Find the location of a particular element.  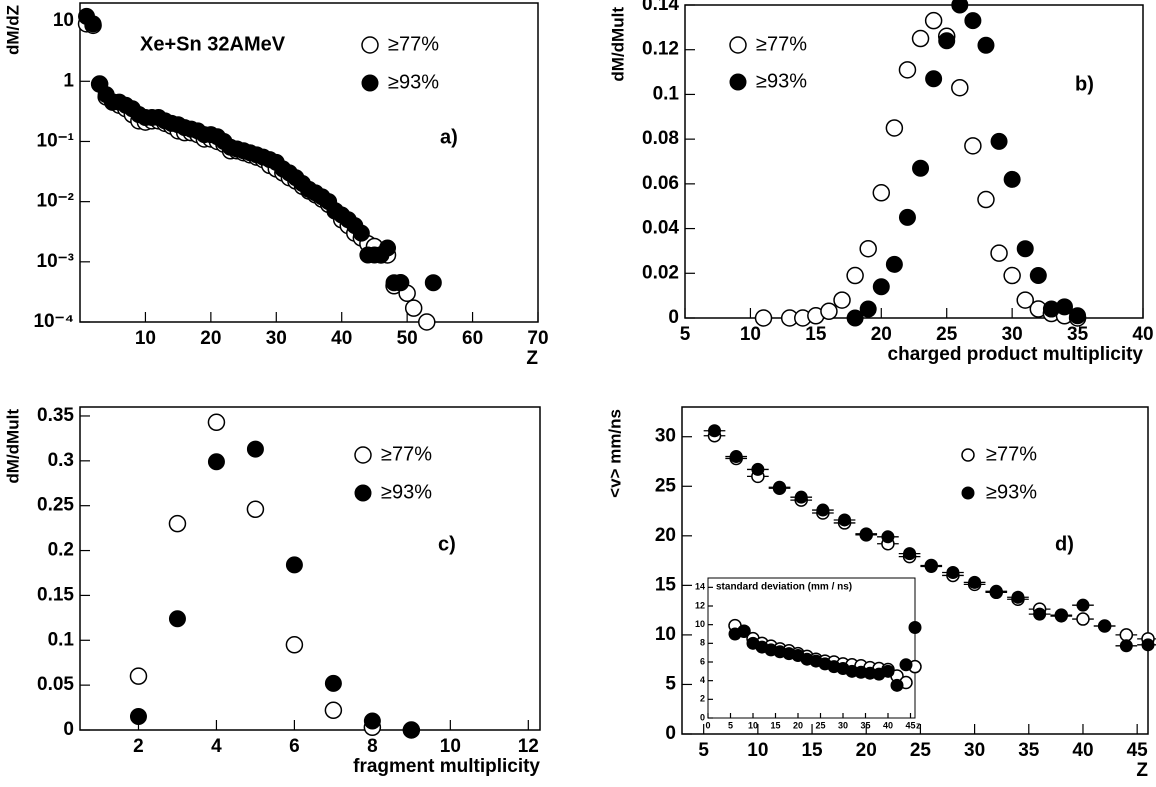

y-tick-label: 10⁻³ is located at coordinates (56, 261).